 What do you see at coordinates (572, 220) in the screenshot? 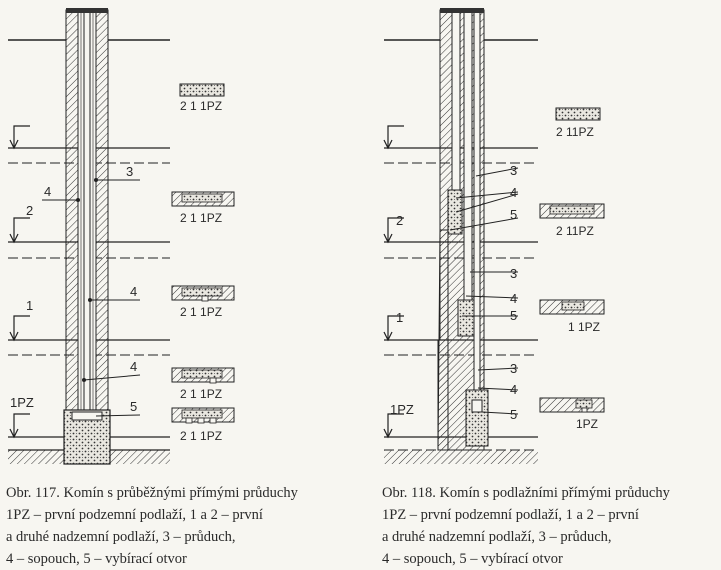
I see `section-right-2: 2 11PZ` at bounding box center [572, 220].